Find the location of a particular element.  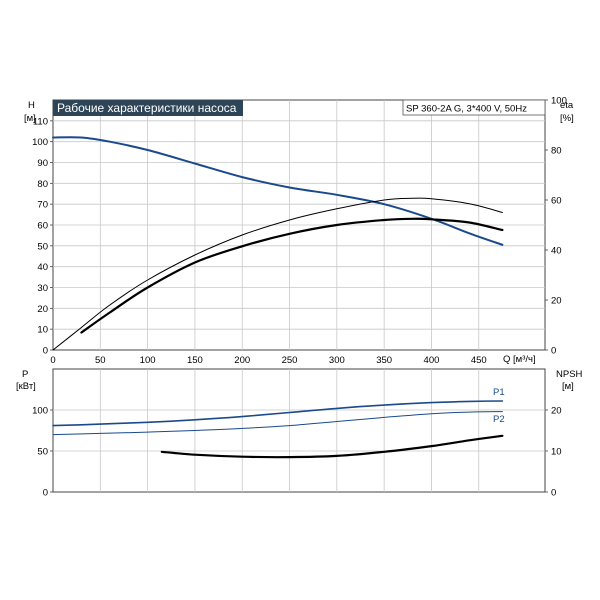

y-tick-label-left: 110 is located at coordinates (40, 121).